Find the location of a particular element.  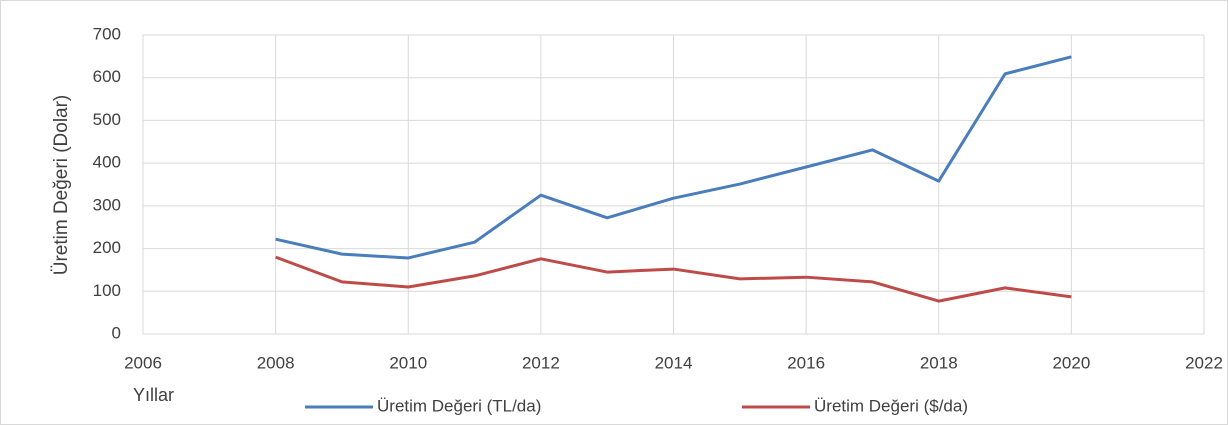

y-tick-label: 400 is located at coordinates (107, 162).